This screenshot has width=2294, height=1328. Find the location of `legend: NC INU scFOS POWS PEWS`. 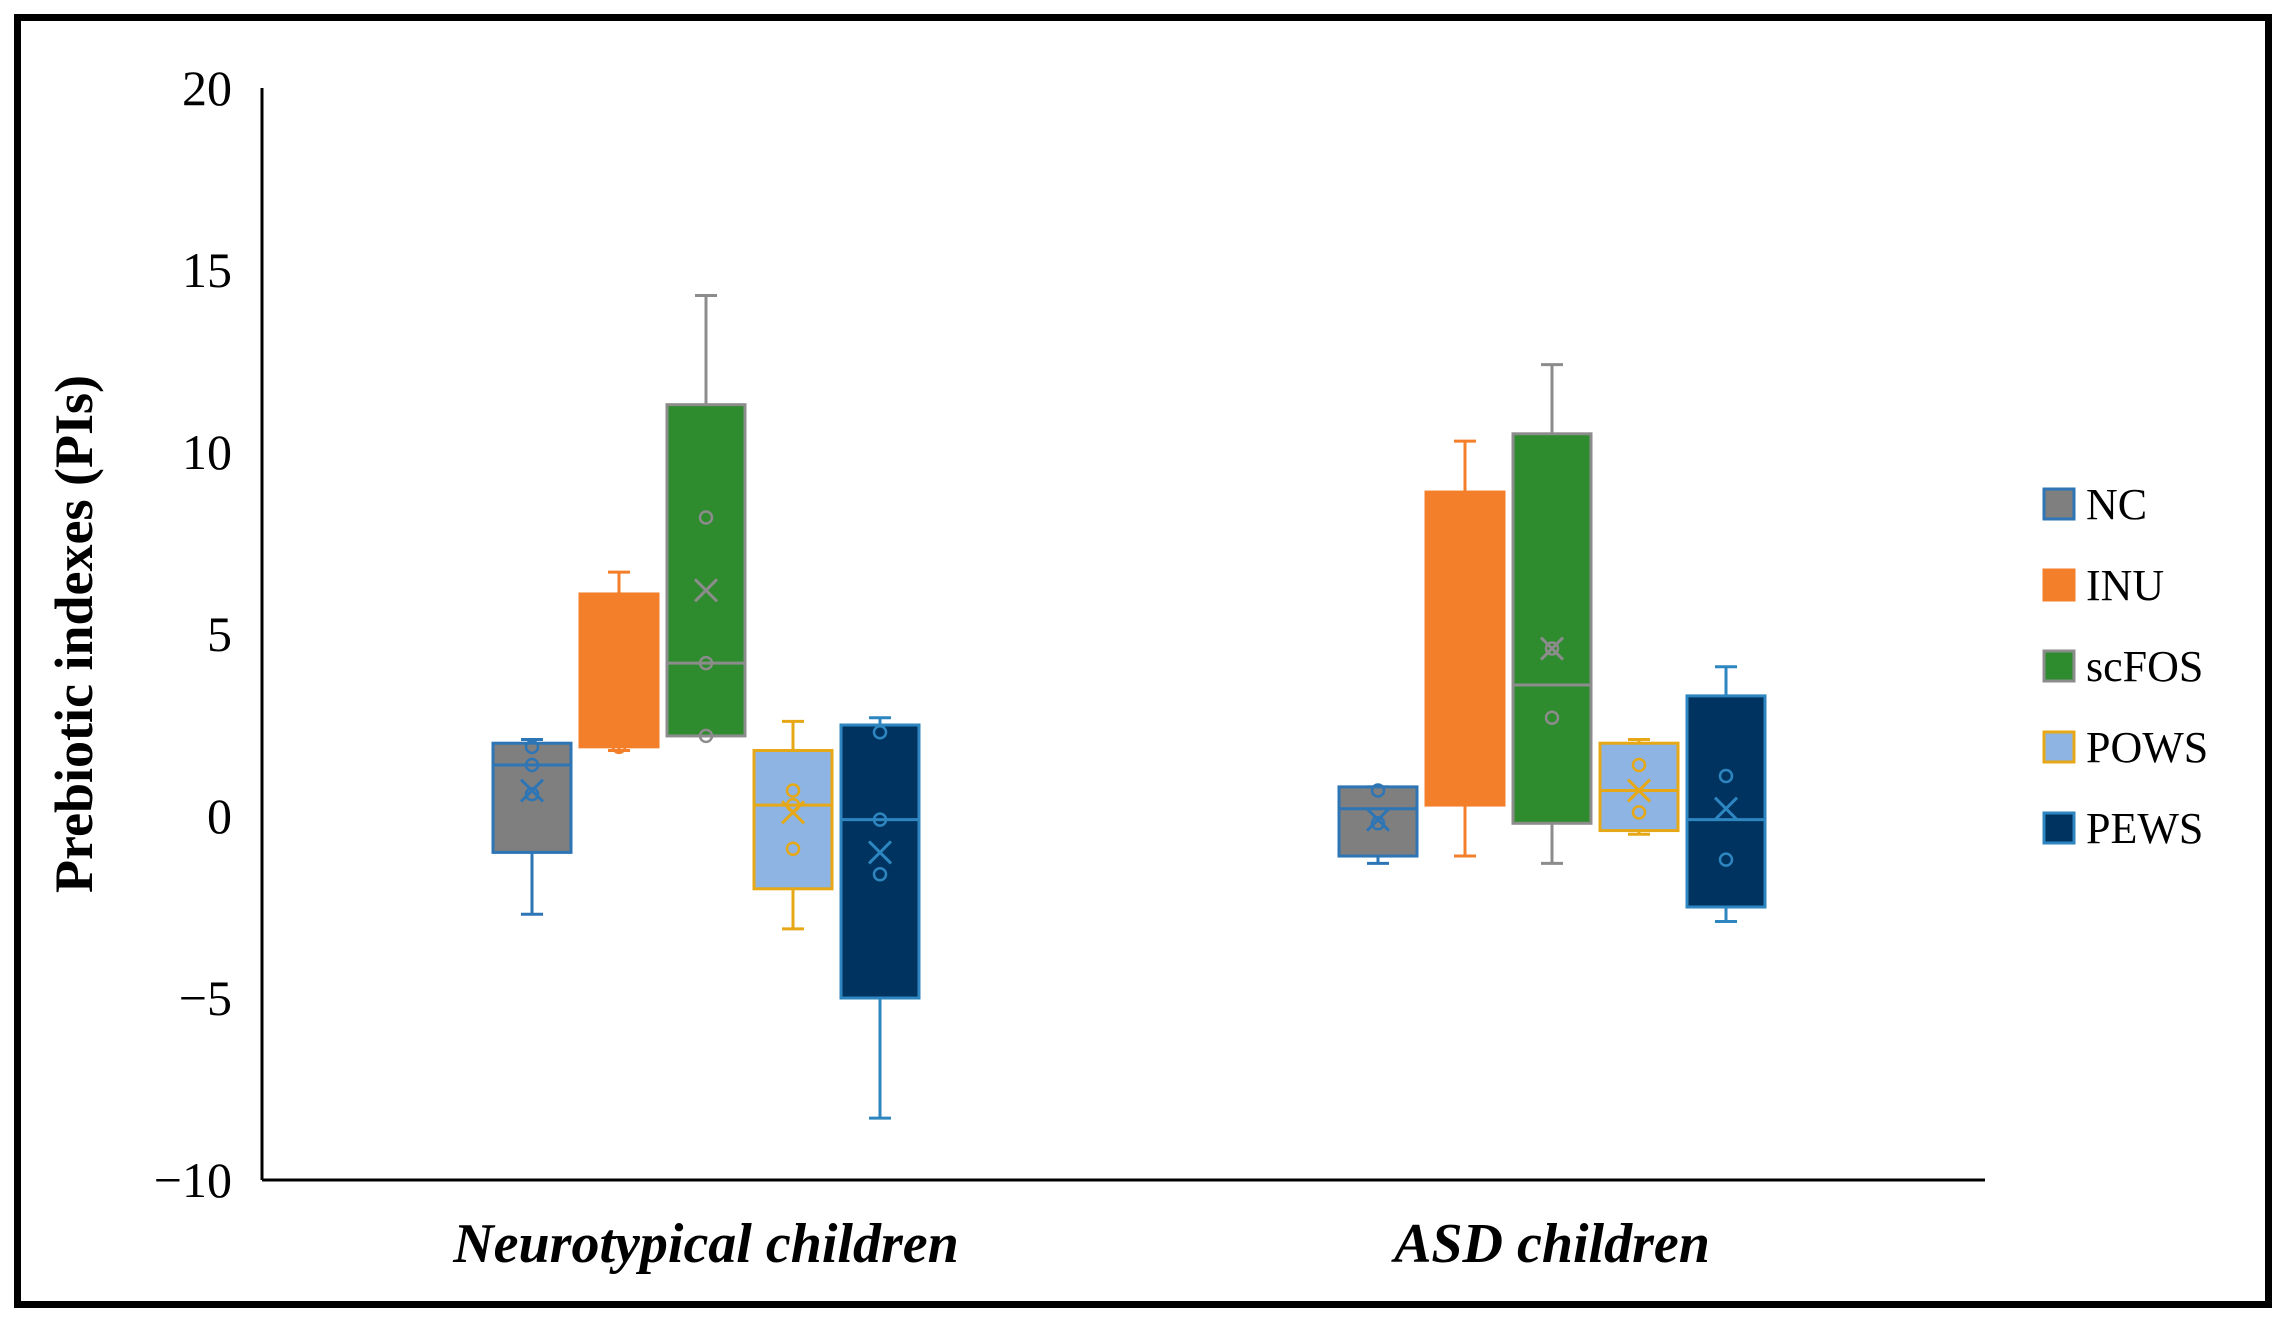

legend: NC INU scFOS POWS PEWS is located at coordinates (2125, 666).